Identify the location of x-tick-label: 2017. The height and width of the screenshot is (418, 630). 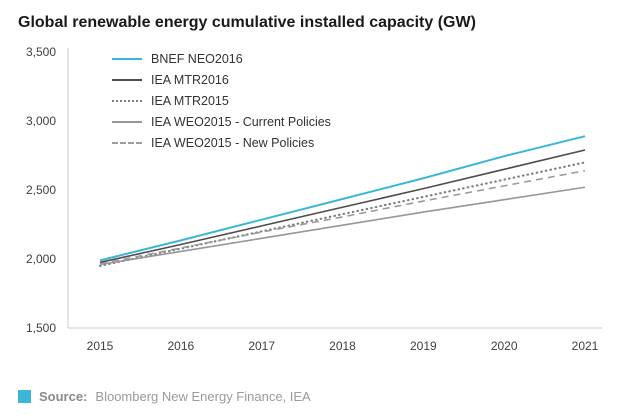
(261, 346).